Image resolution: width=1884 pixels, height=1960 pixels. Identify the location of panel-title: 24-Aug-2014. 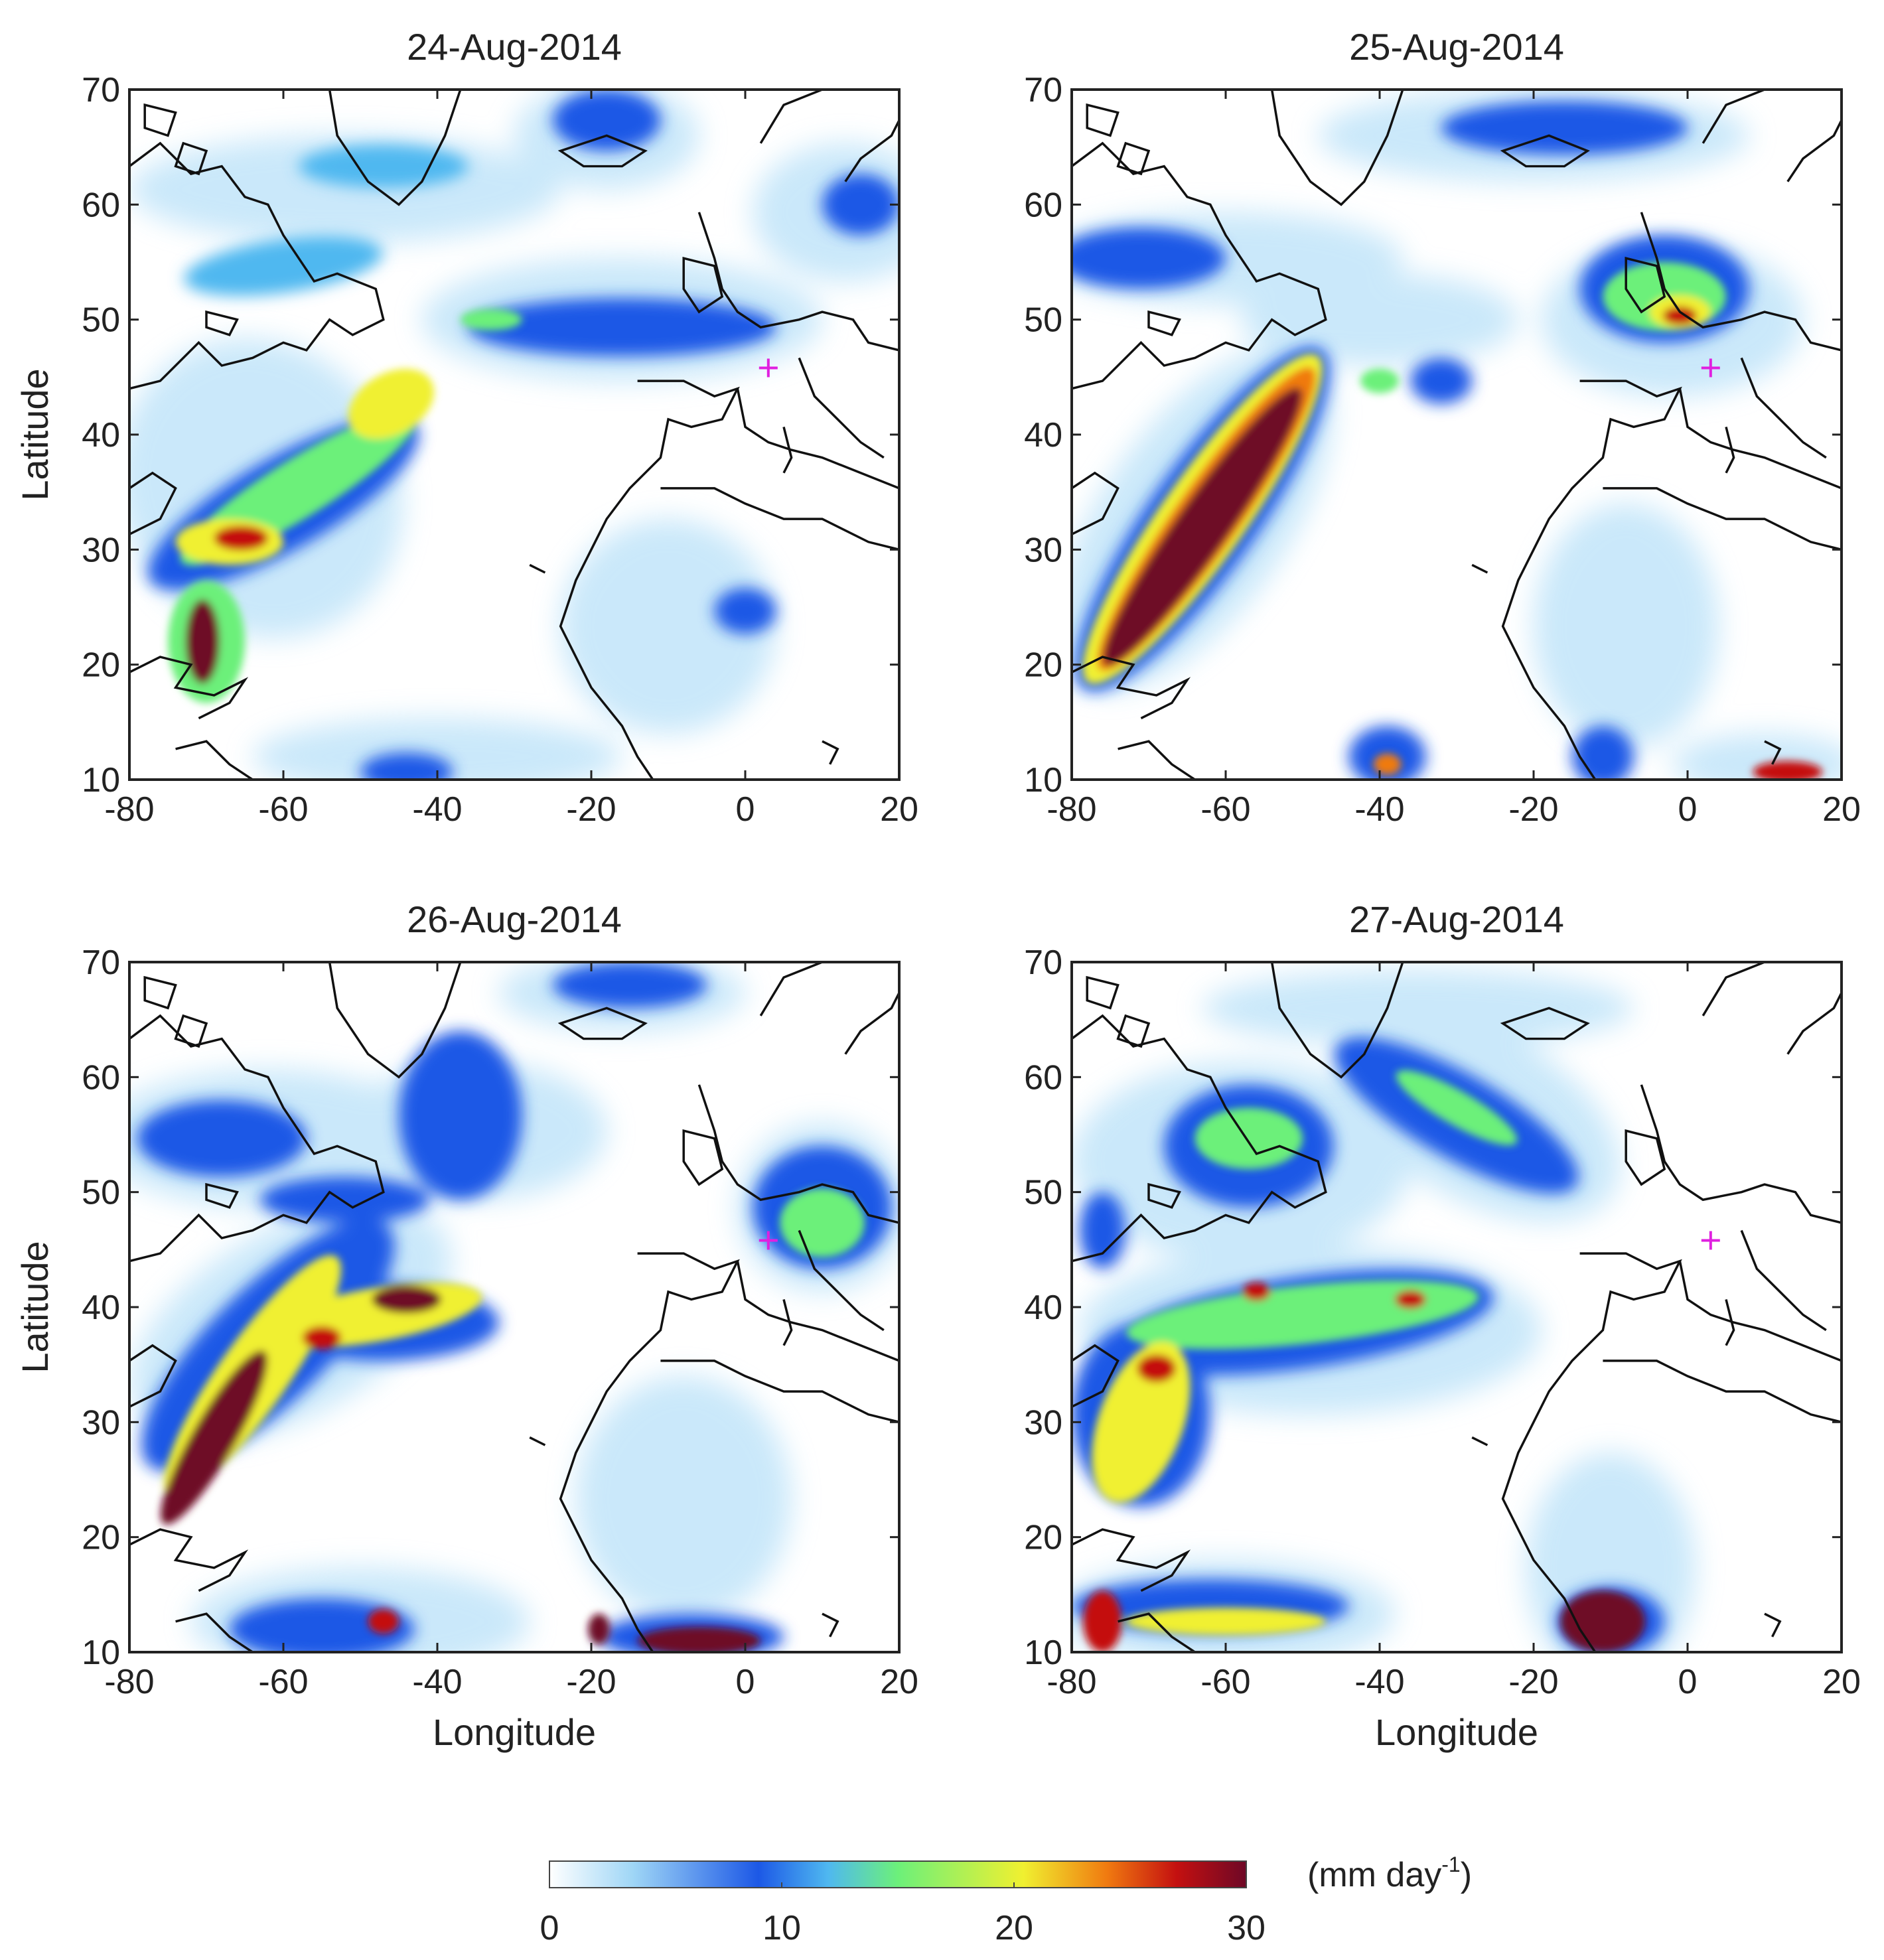
(514, 47).